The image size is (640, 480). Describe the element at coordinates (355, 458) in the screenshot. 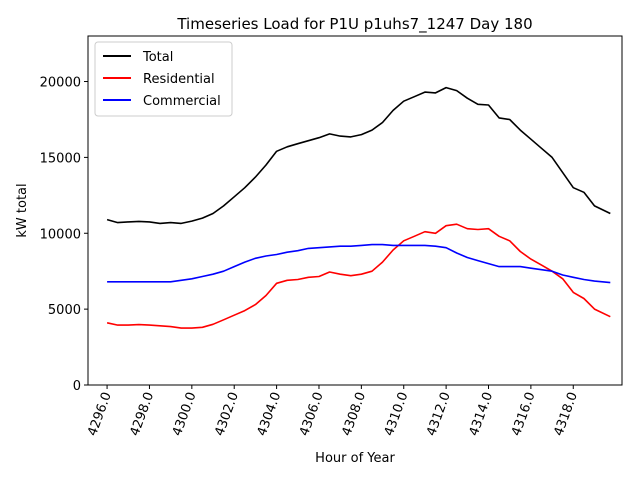

I see `x-axis-label: Hour of Year` at that location.